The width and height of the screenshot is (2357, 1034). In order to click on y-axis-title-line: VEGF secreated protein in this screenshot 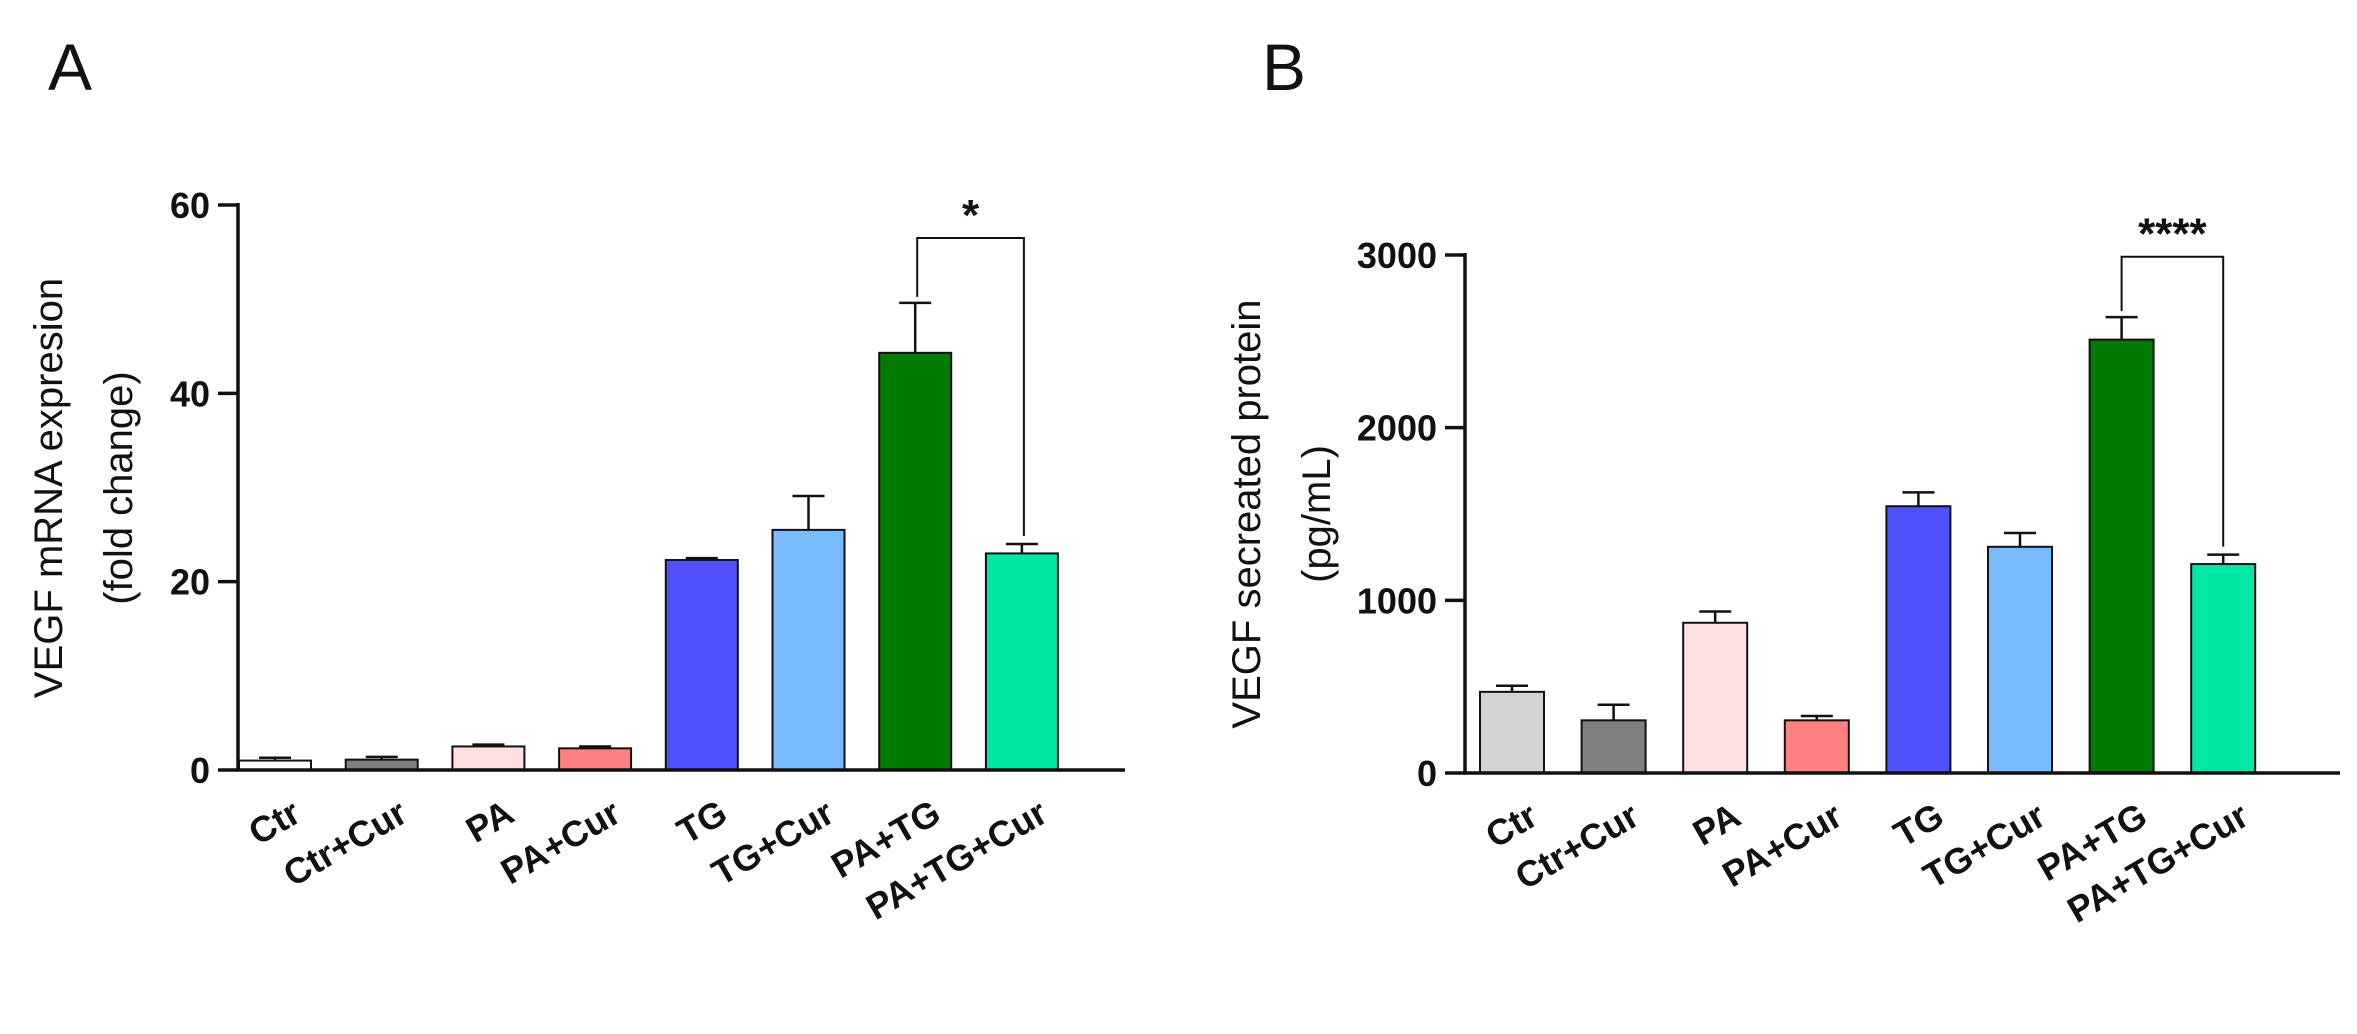, I will do `click(1247, 513)`.